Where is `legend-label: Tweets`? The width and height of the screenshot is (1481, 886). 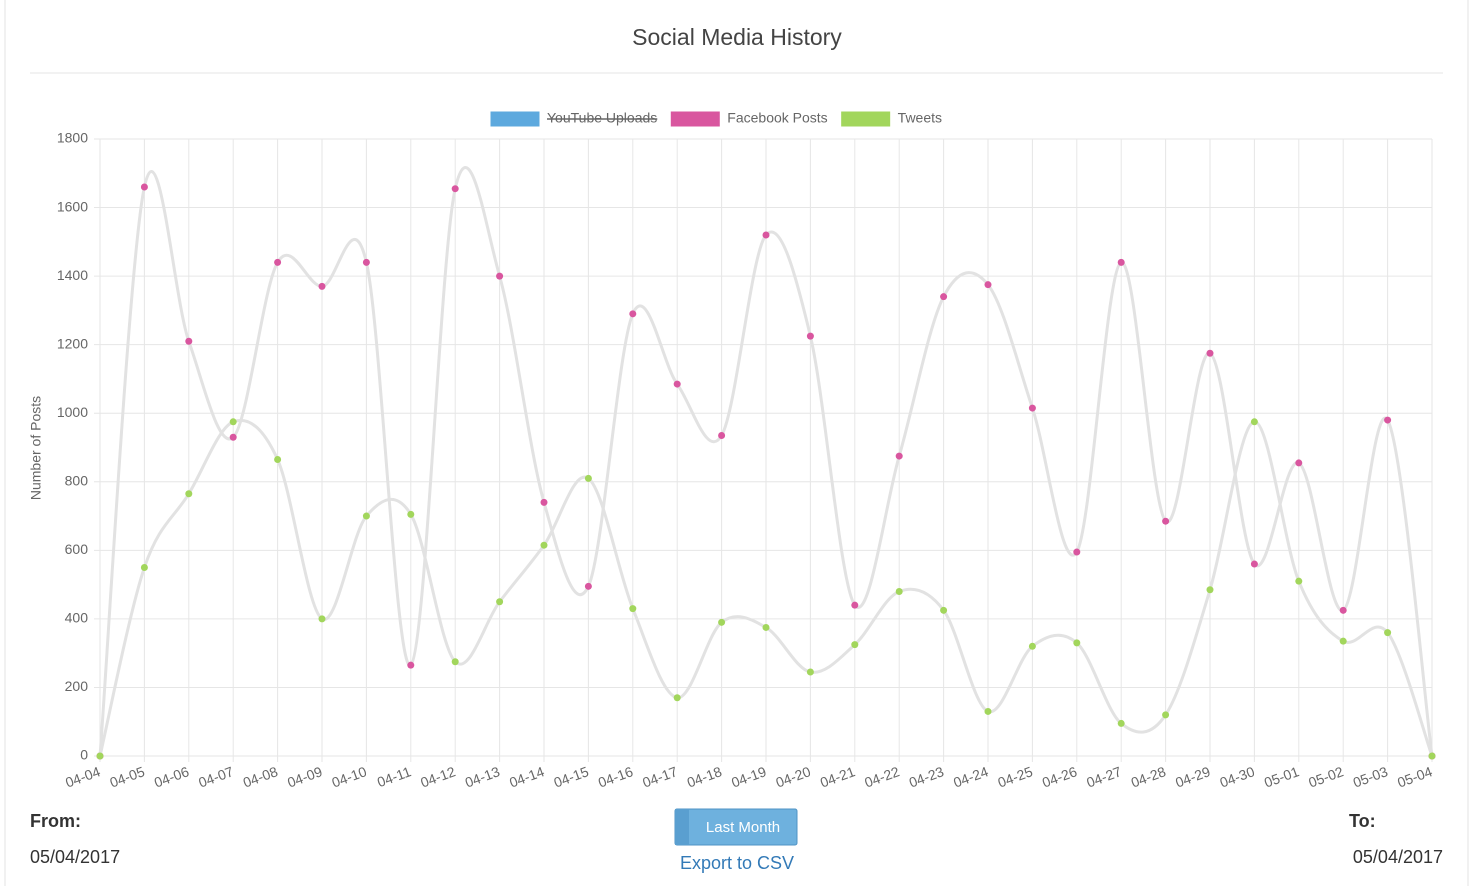 legend-label: Tweets is located at coordinates (920, 118).